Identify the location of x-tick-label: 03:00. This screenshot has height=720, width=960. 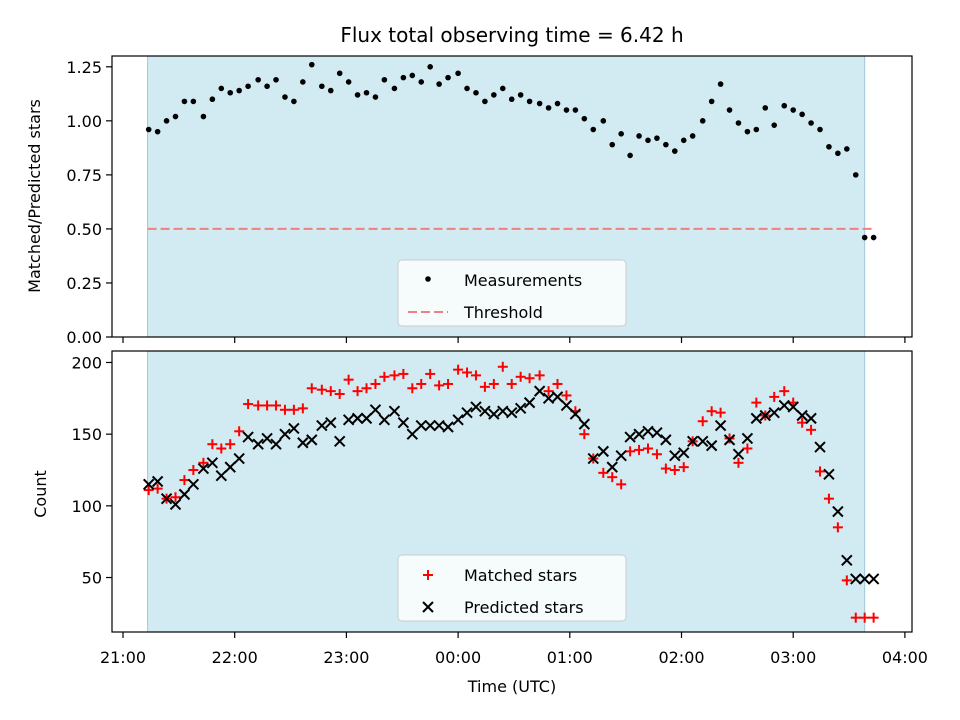
(793, 657).